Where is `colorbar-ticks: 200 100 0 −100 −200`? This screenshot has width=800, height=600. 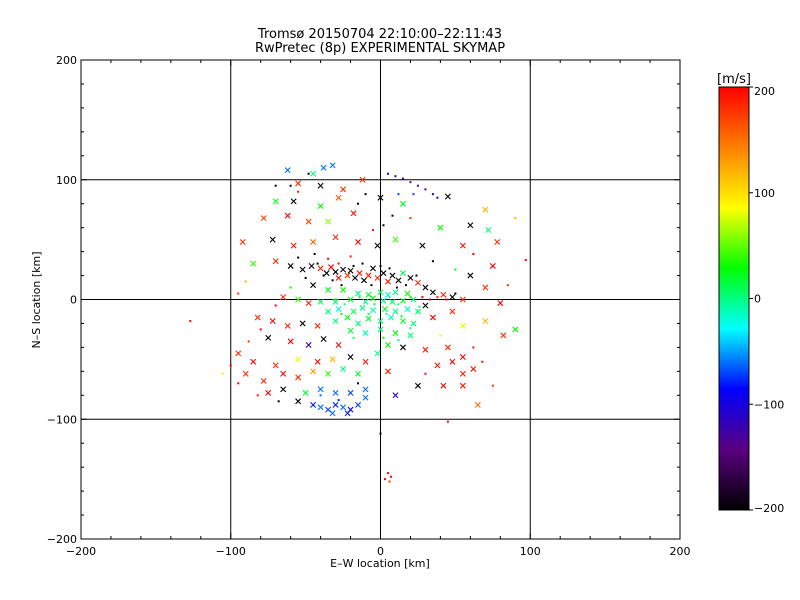 colorbar-ticks: 200 100 0 −100 −200 is located at coordinates (766, 300).